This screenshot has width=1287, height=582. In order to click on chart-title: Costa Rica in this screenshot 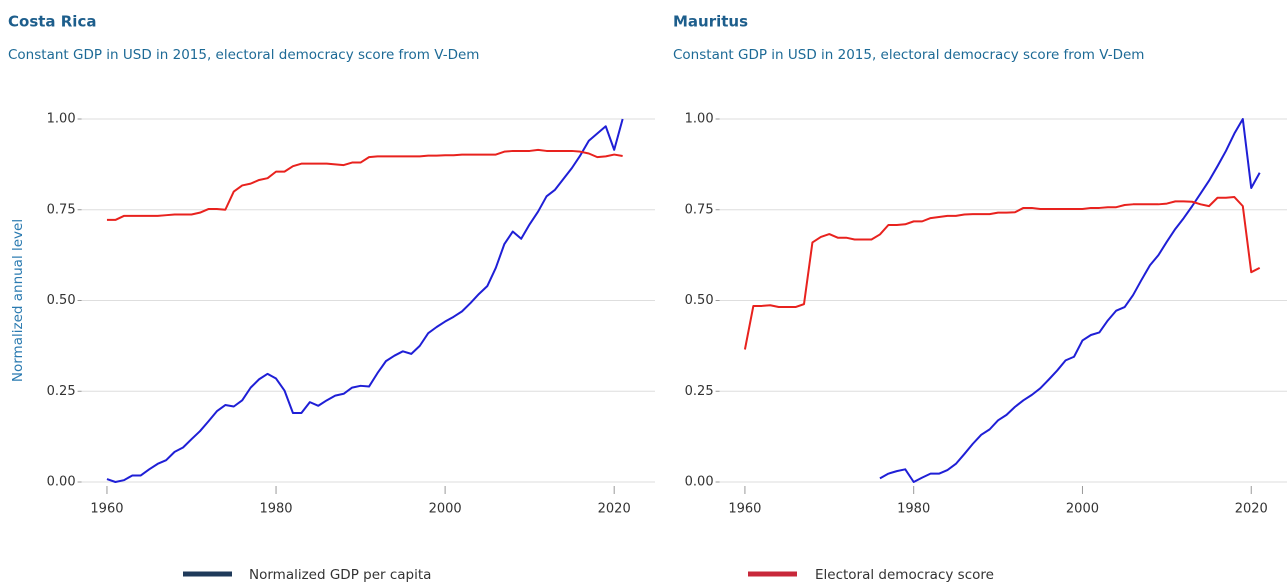, I will do `click(52, 22)`.